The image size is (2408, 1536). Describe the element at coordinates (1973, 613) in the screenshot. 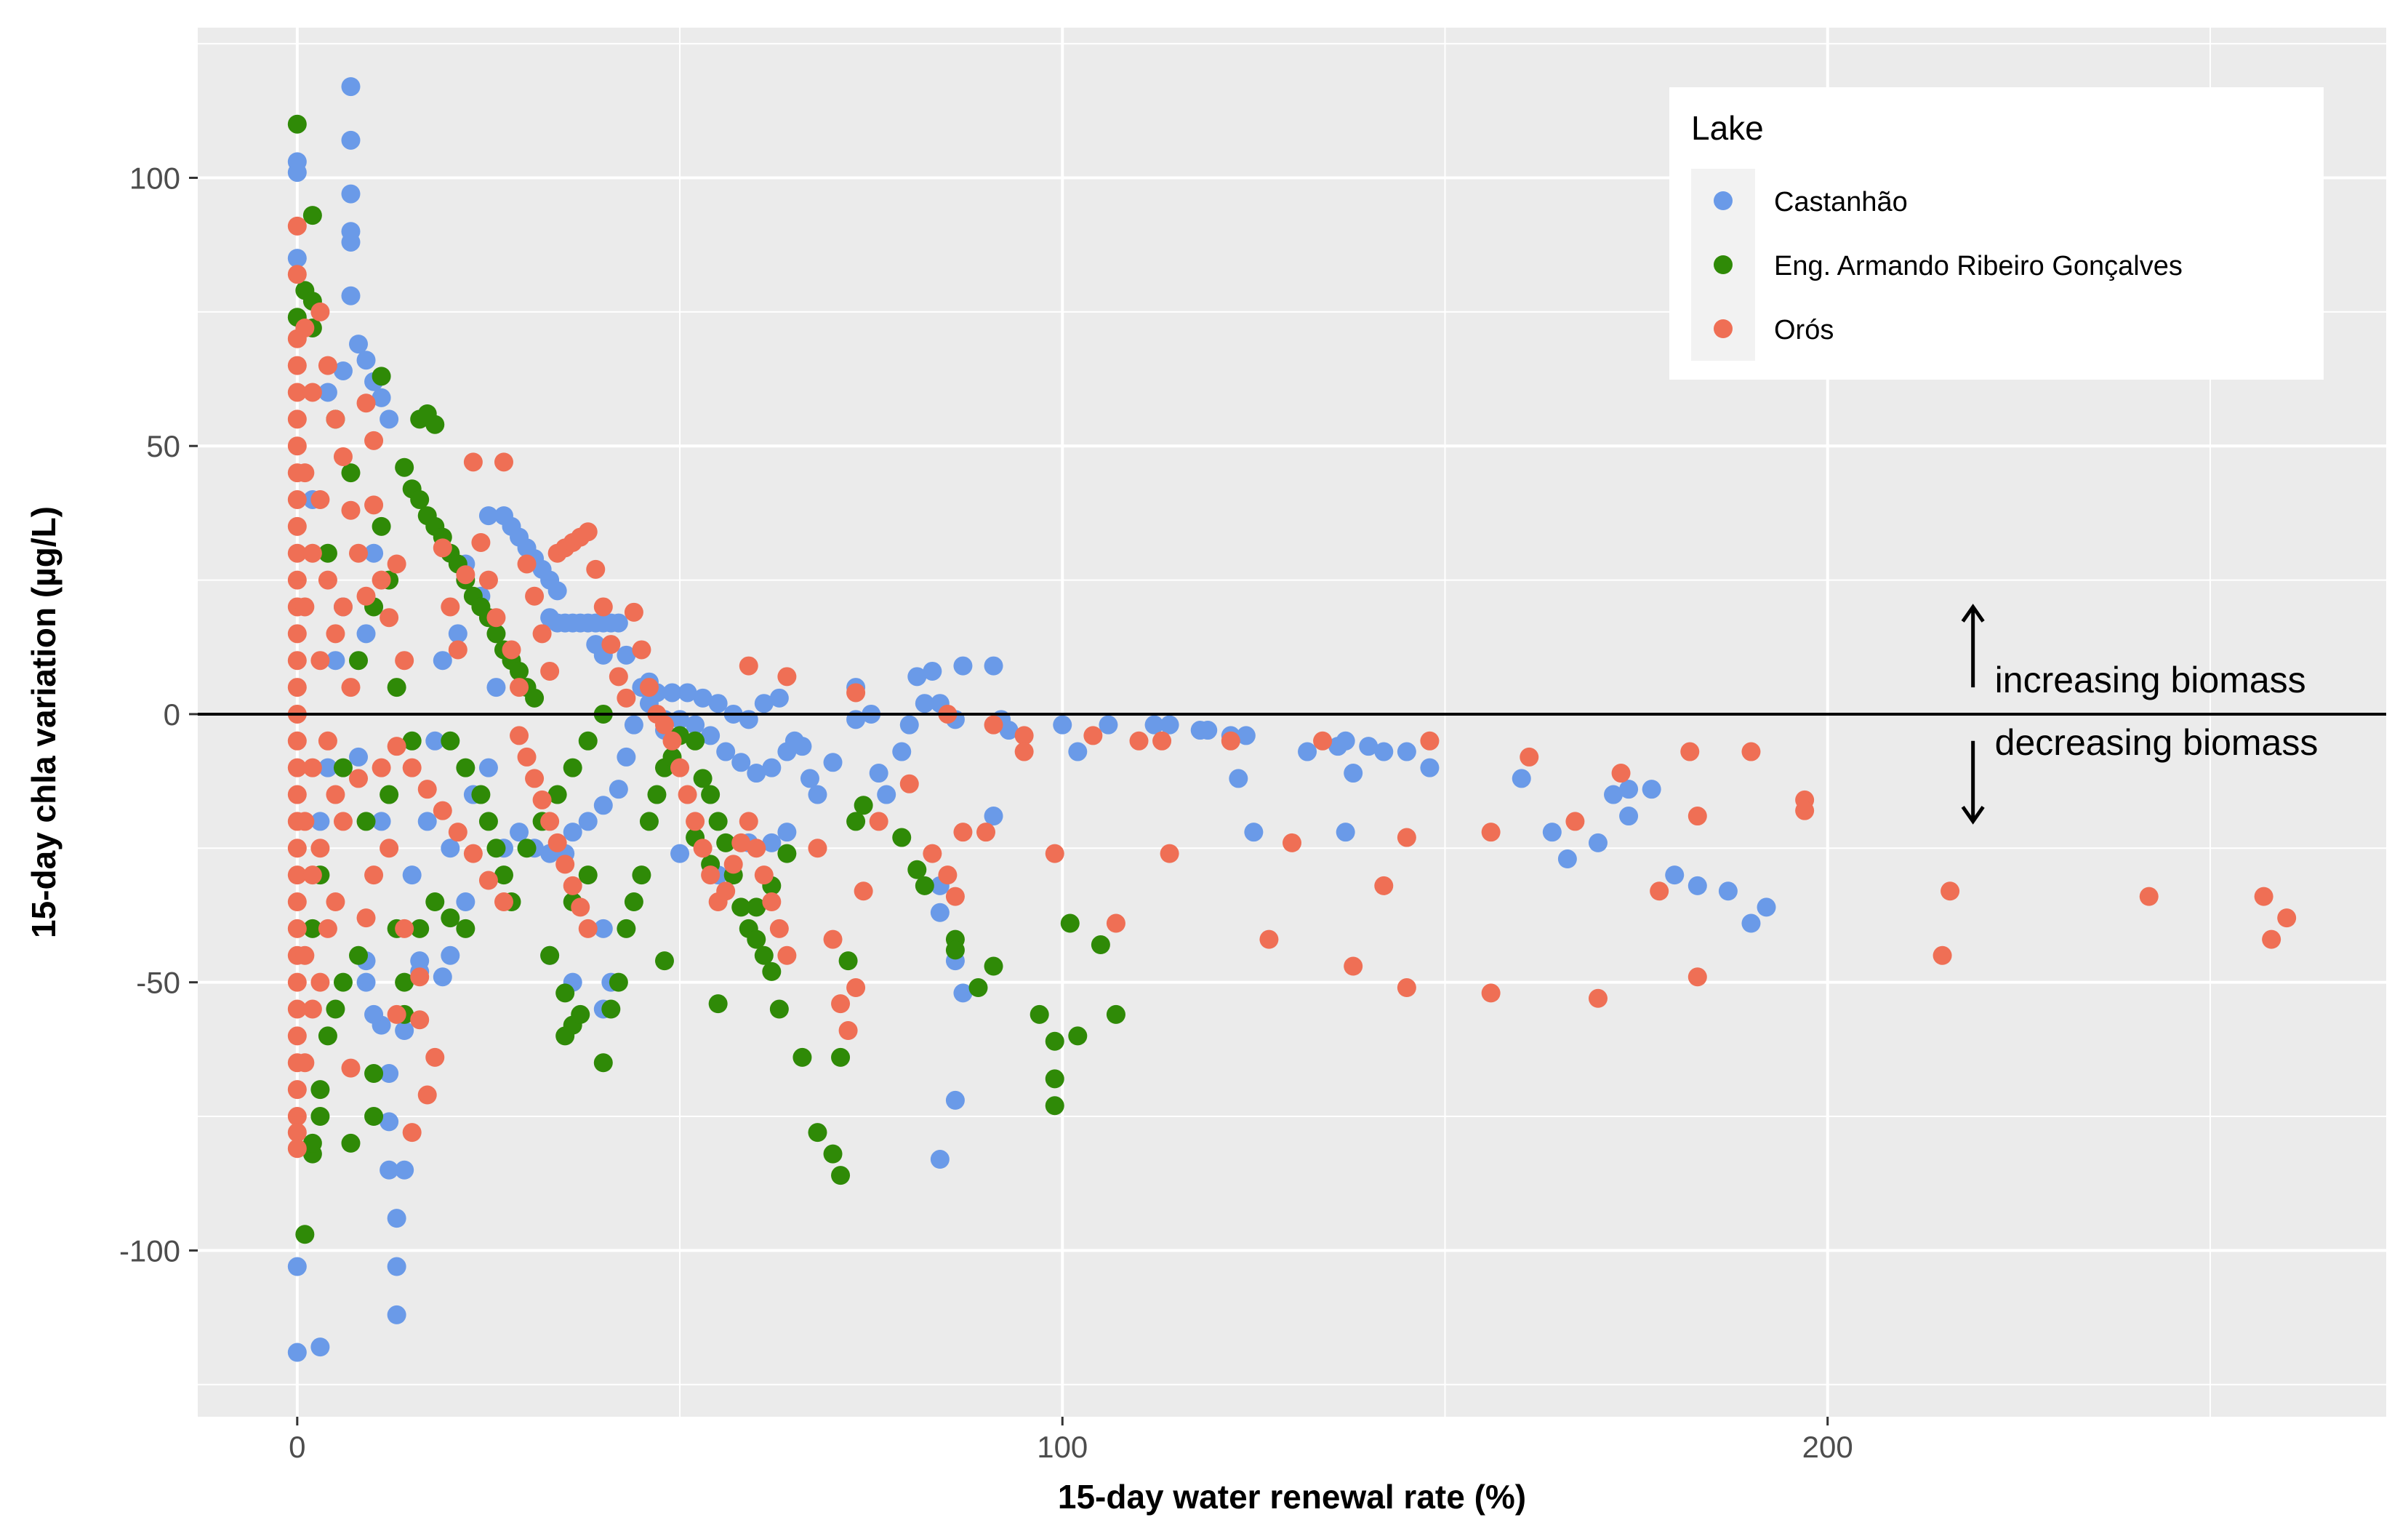

I see `up-arrow-head` at that location.